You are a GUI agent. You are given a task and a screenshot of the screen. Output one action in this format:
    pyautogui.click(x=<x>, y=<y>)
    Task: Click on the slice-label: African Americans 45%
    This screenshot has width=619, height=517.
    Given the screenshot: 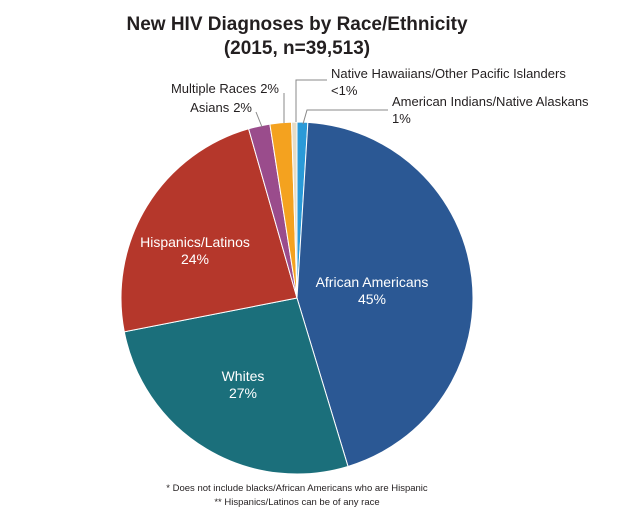 What is the action you would take?
    pyautogui.click(x=372, y=290)
    